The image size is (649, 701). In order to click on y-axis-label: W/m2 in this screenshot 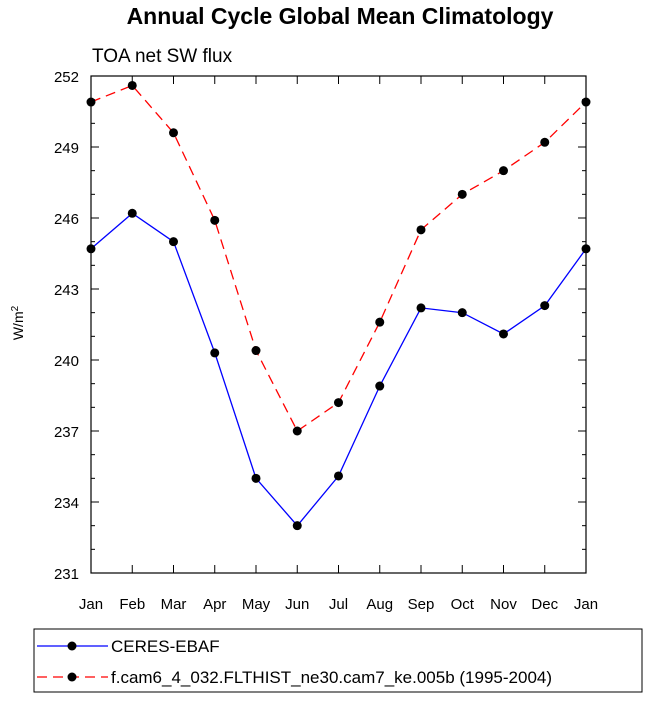, I will do `click(18, 322)`.